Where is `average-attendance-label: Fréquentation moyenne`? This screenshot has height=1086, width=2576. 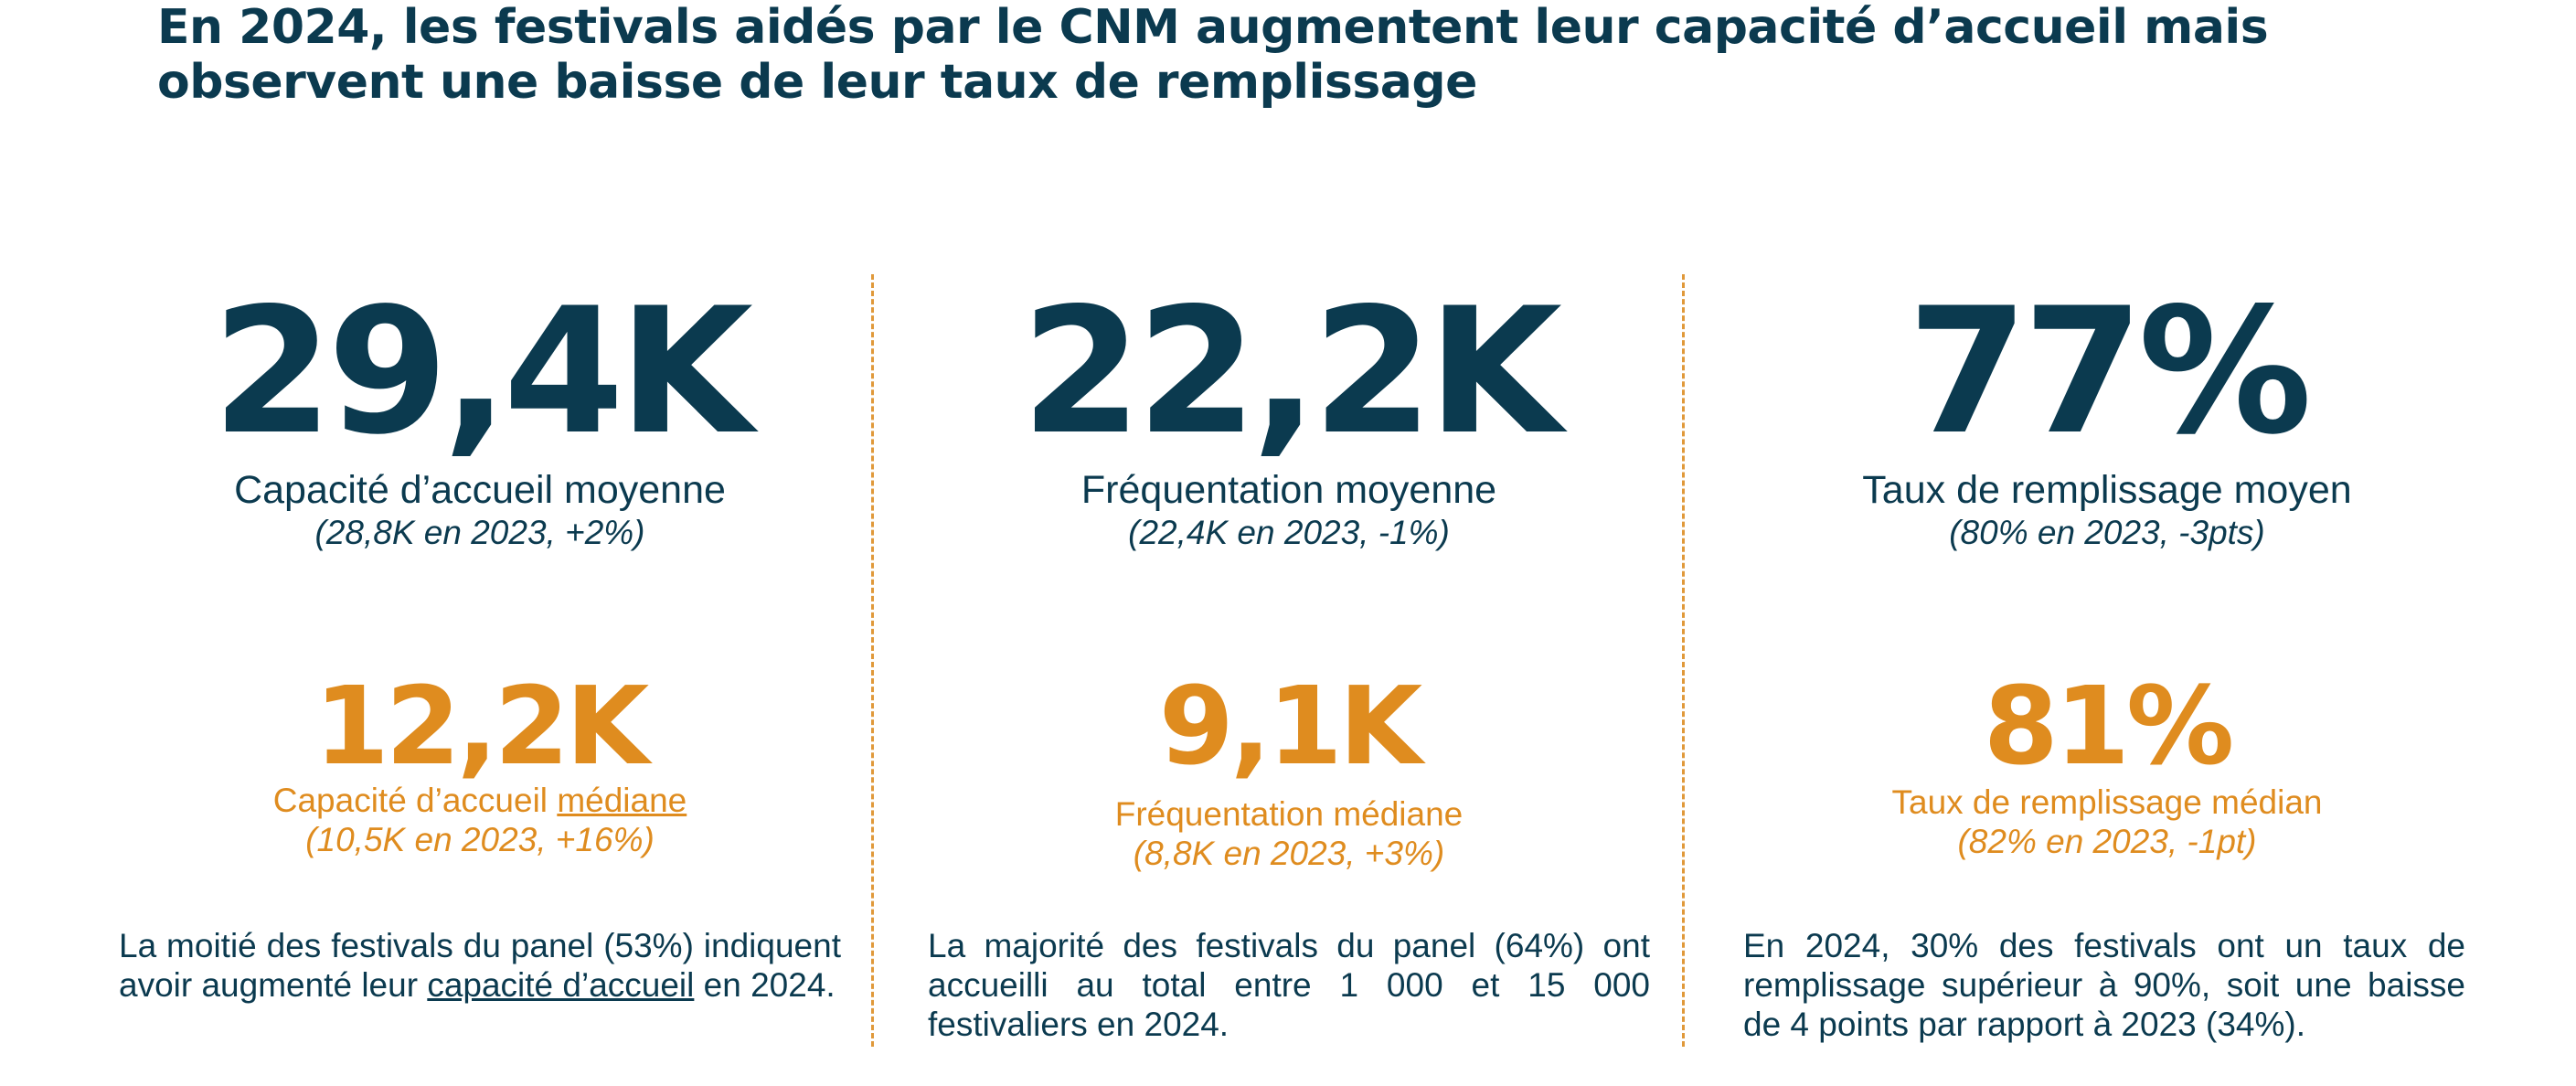
average-attendance-label: Fréquentation moyenne is located at coordinates (1288, 490).